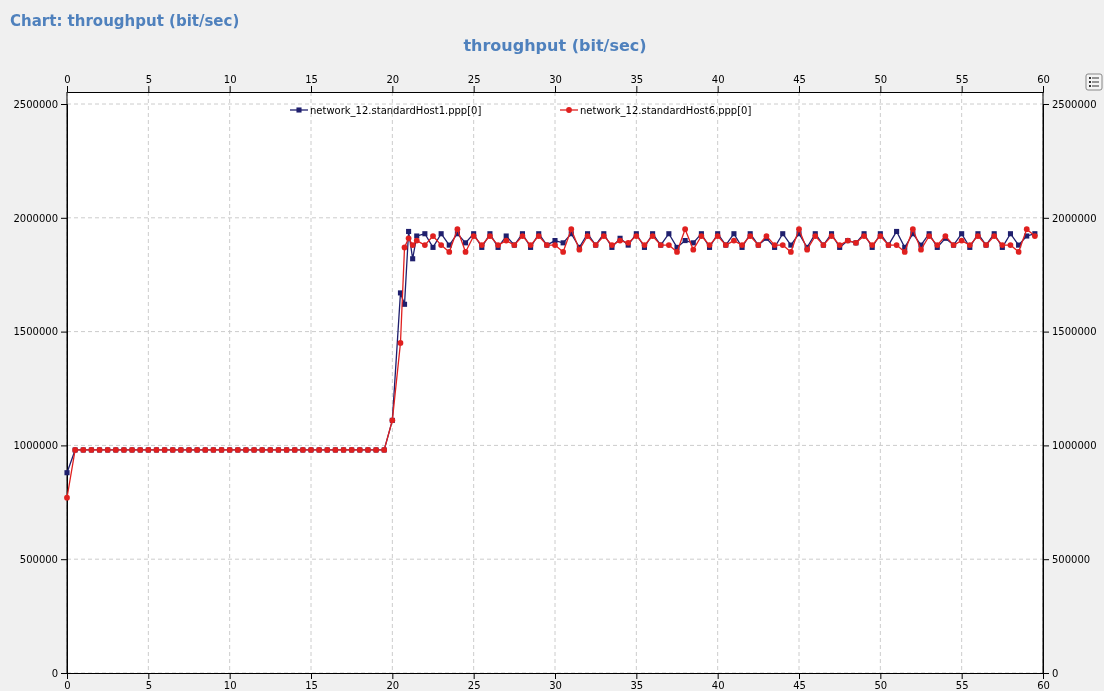  Describe the element at coordinates (125, 21) in the screenshot. I see `text: Chart: throughput (bit/sec)` at that location.